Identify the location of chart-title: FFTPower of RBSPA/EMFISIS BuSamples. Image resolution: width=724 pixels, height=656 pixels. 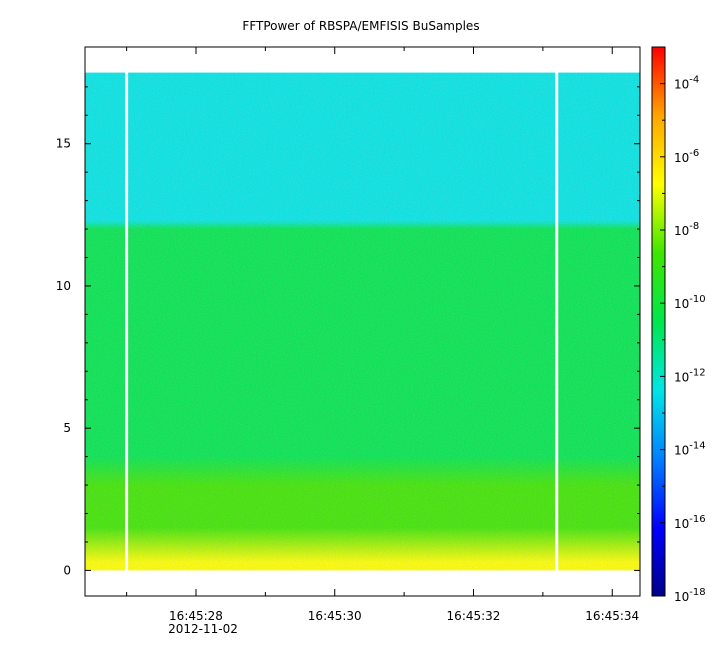
(360, 26).